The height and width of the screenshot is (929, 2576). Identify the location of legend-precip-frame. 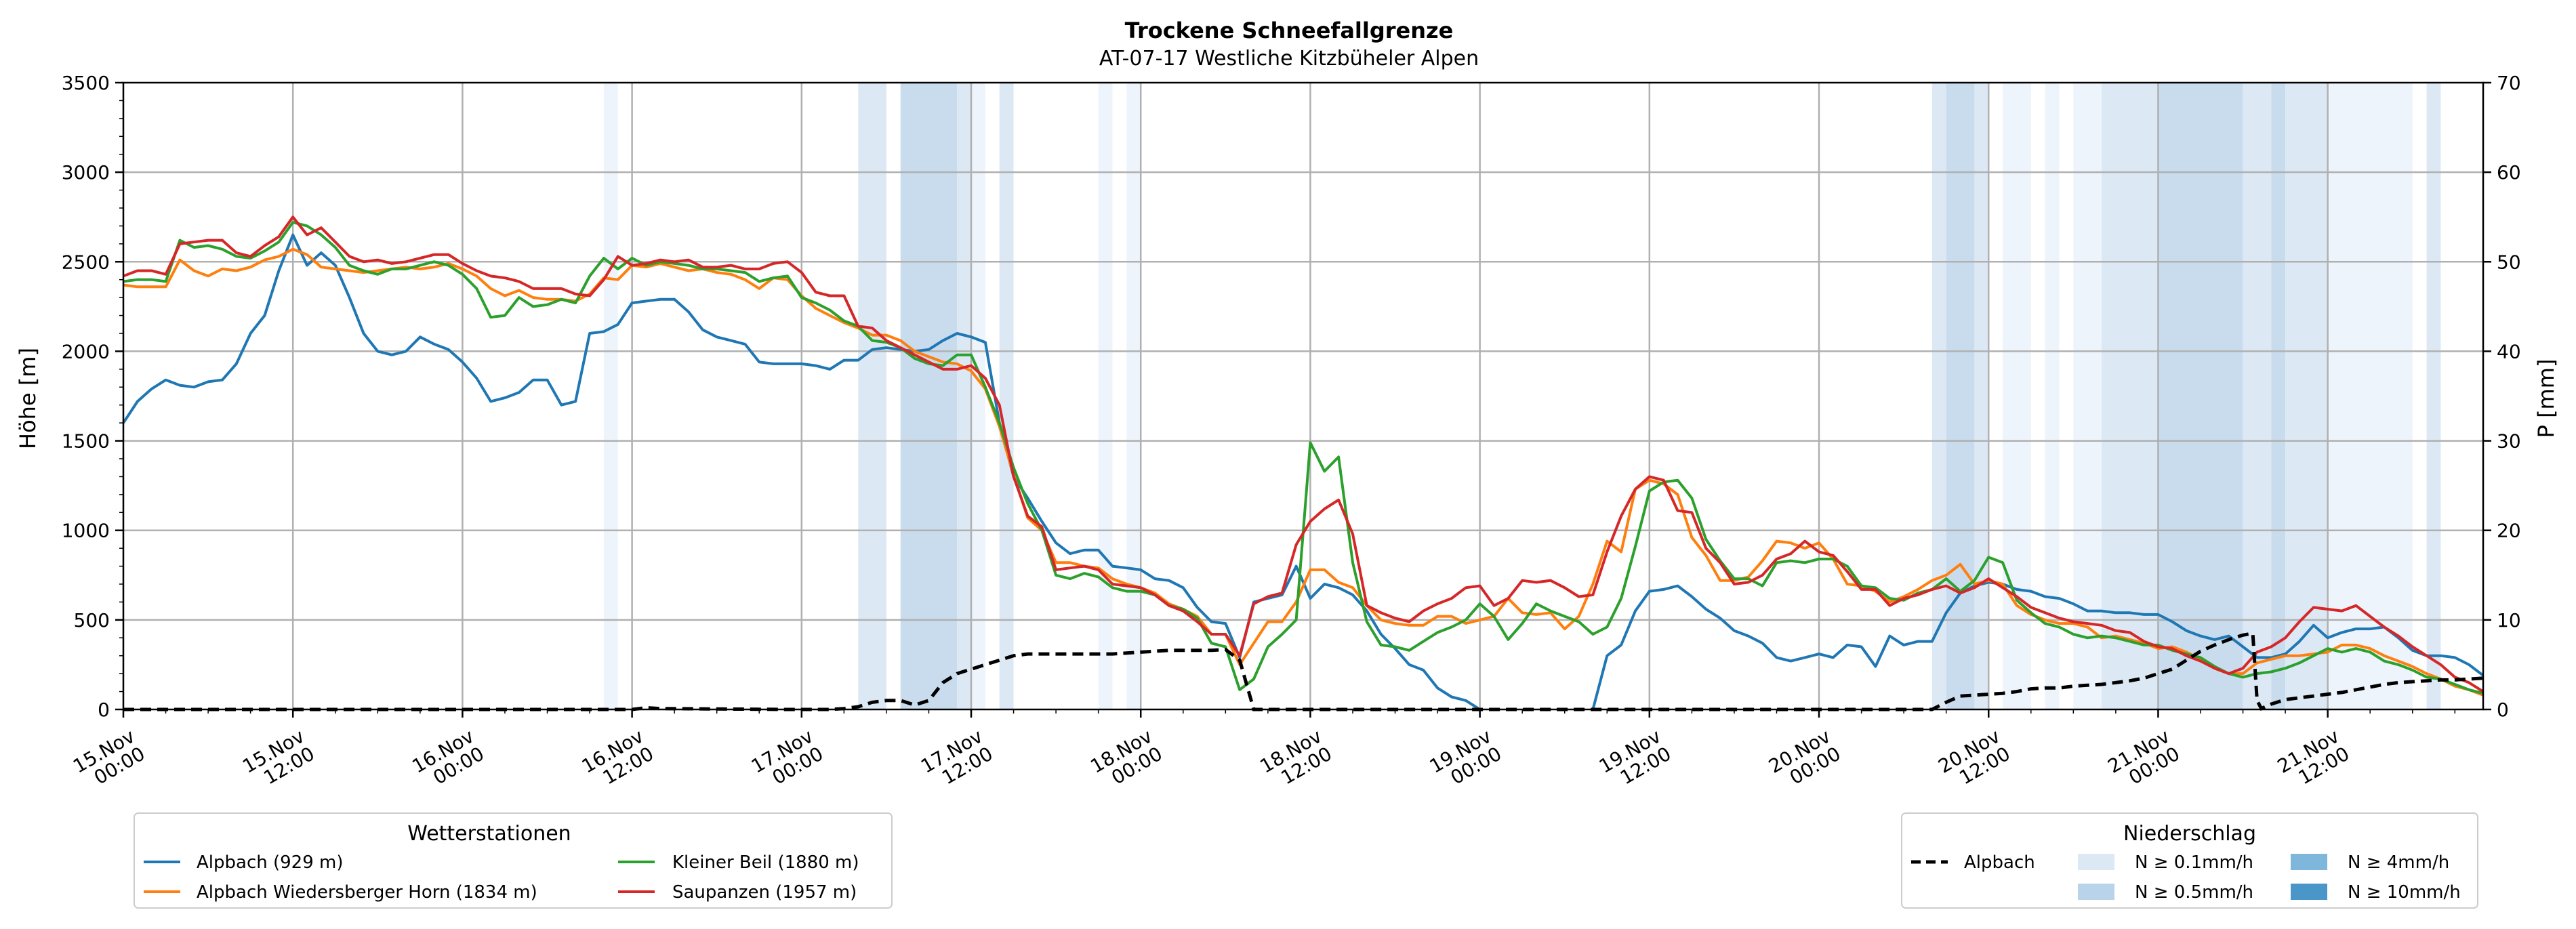
(2189, 860).